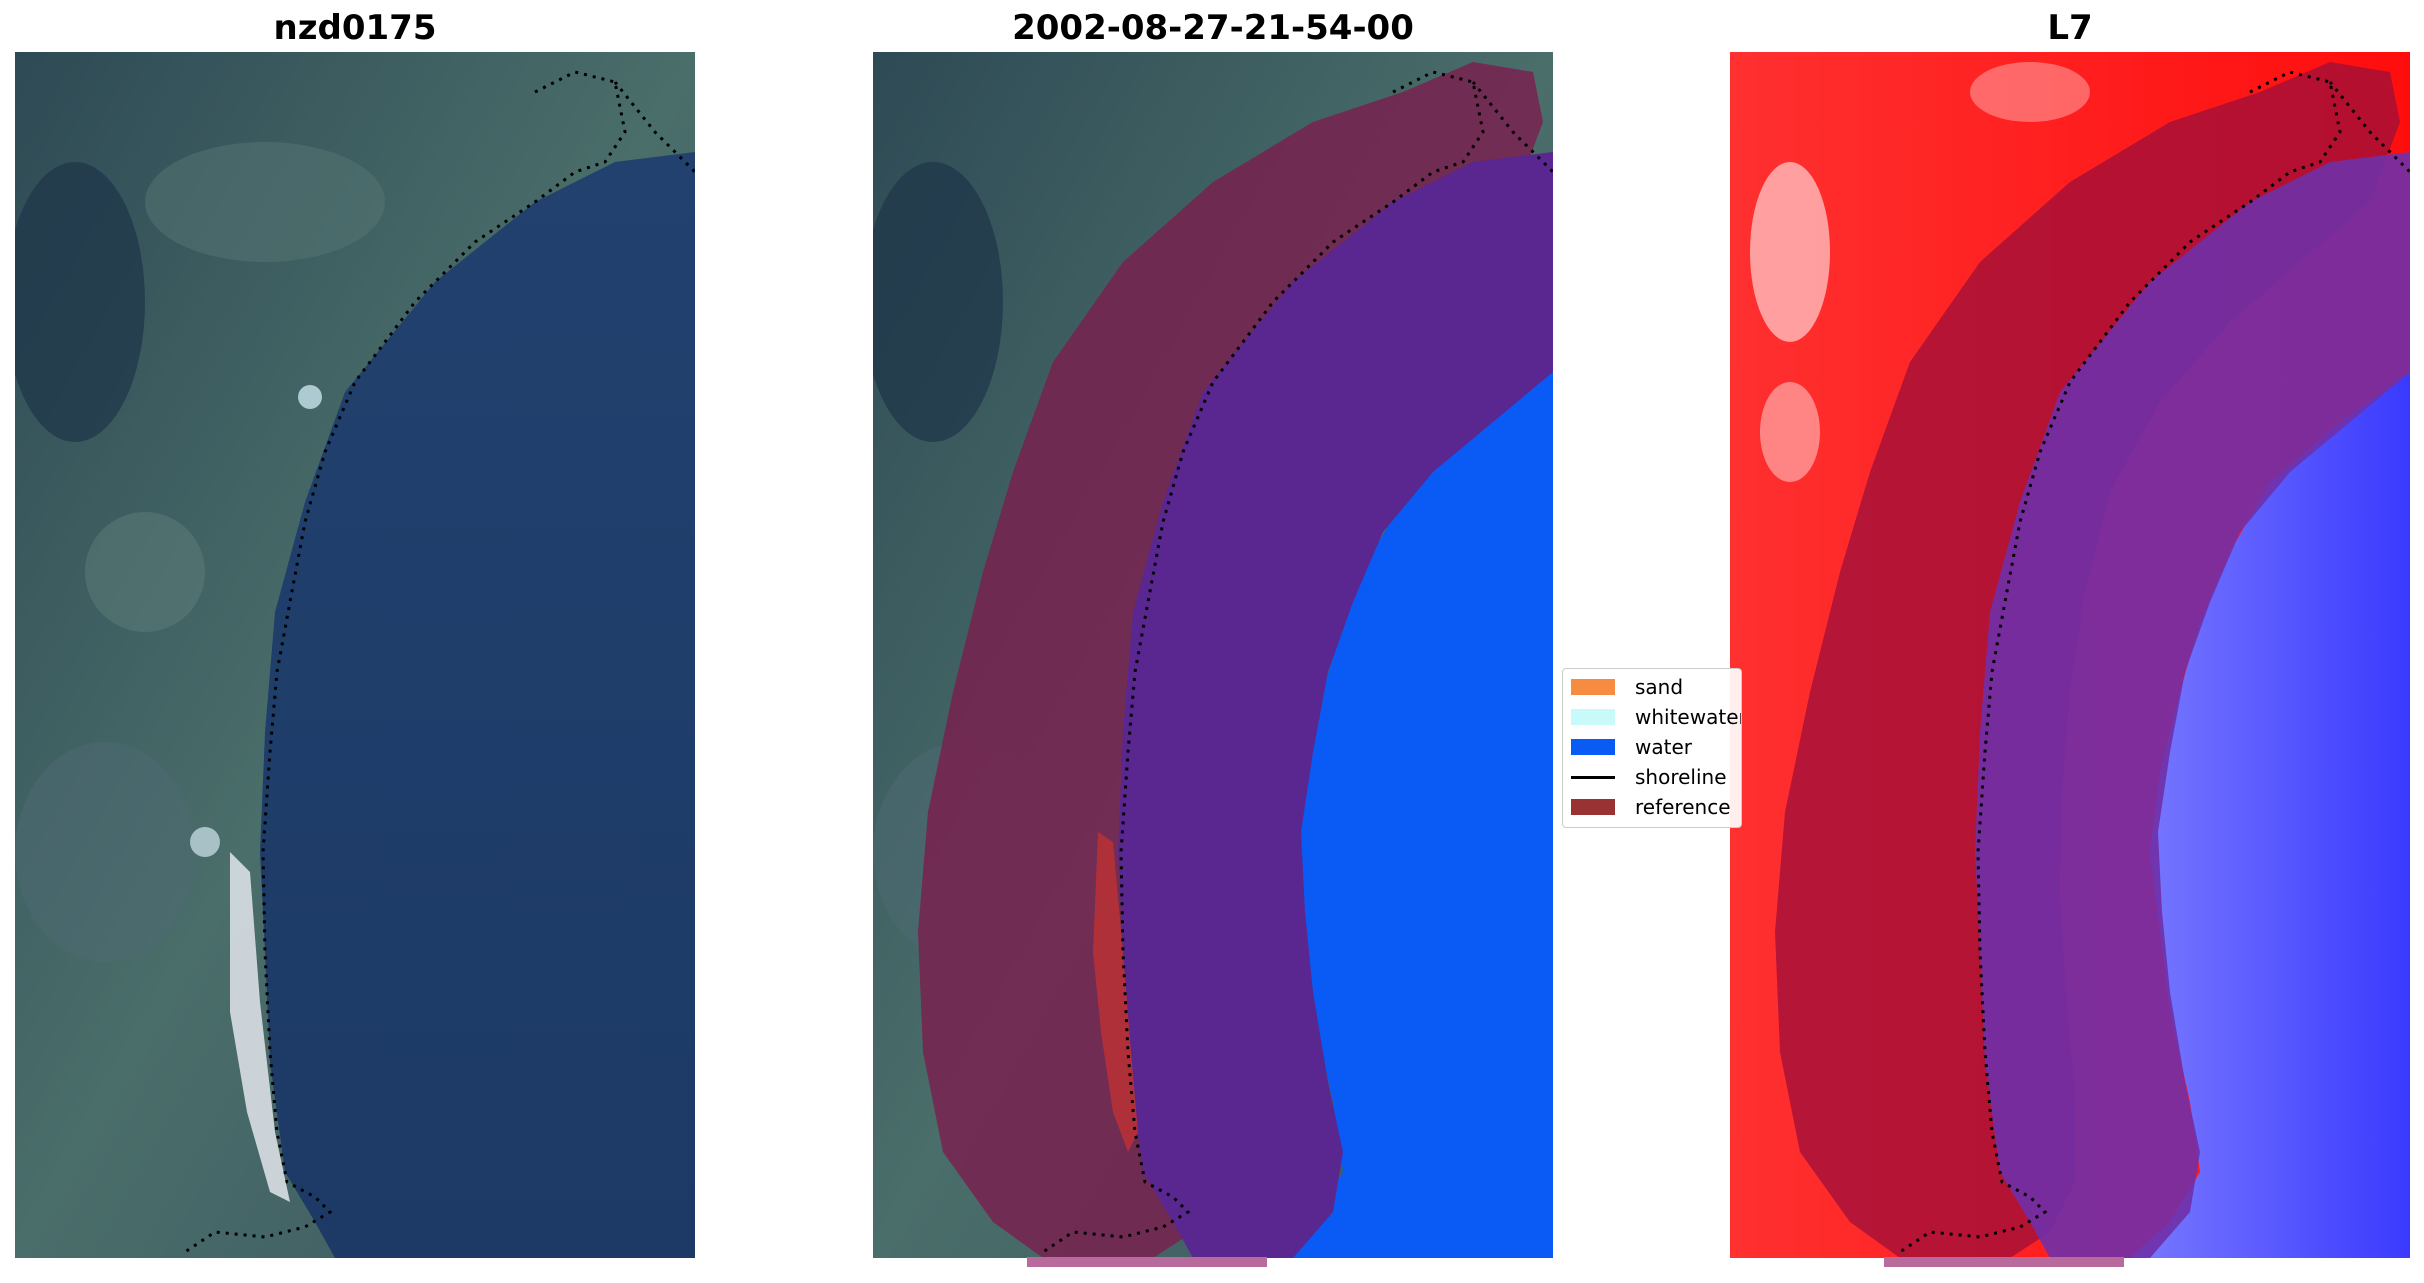 The width and height of the screenshot is (2424, 1283). What do you see at coordinates (1593, 807) in the screenshot?
I see `legend-swatch-reference` at bounding box center [1593, 807].